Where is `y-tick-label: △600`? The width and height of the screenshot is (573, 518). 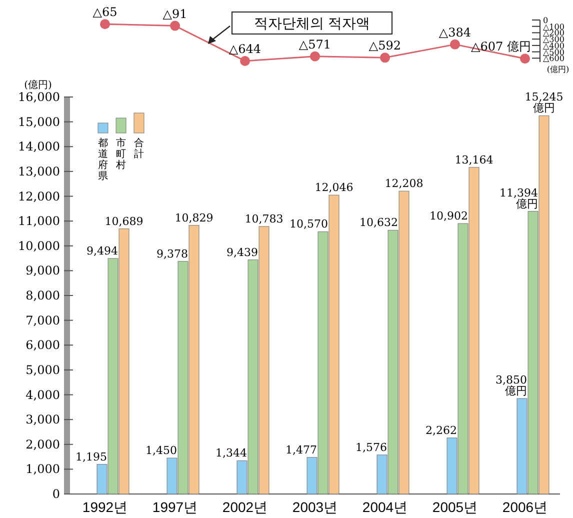
y-tick-label: △600 is located at coordinates (553, 59).